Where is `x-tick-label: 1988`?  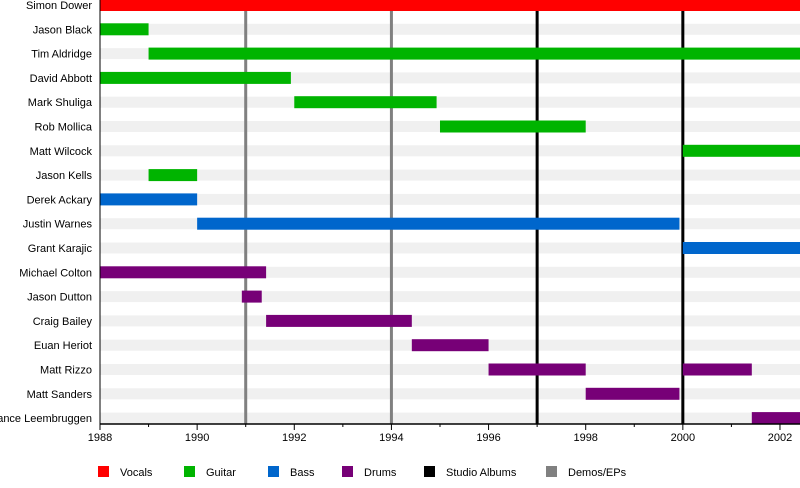 x-tick-label: 1988 is located at coordinates (100, 438).